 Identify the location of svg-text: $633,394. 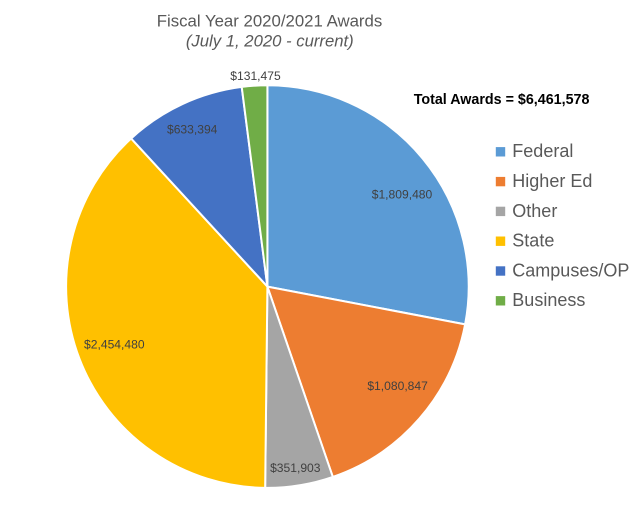
(192, 130).